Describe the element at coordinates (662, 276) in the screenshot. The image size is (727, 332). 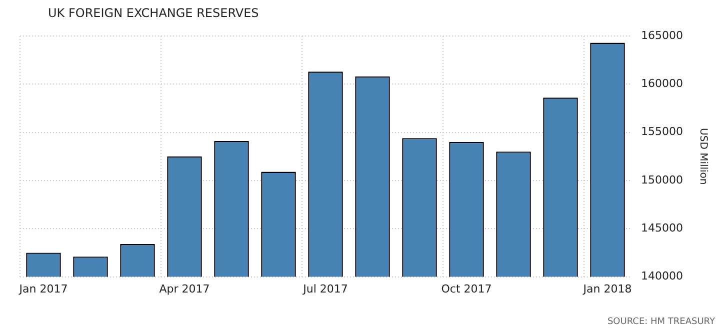
I see `y-tick-label: 140000` at that location.